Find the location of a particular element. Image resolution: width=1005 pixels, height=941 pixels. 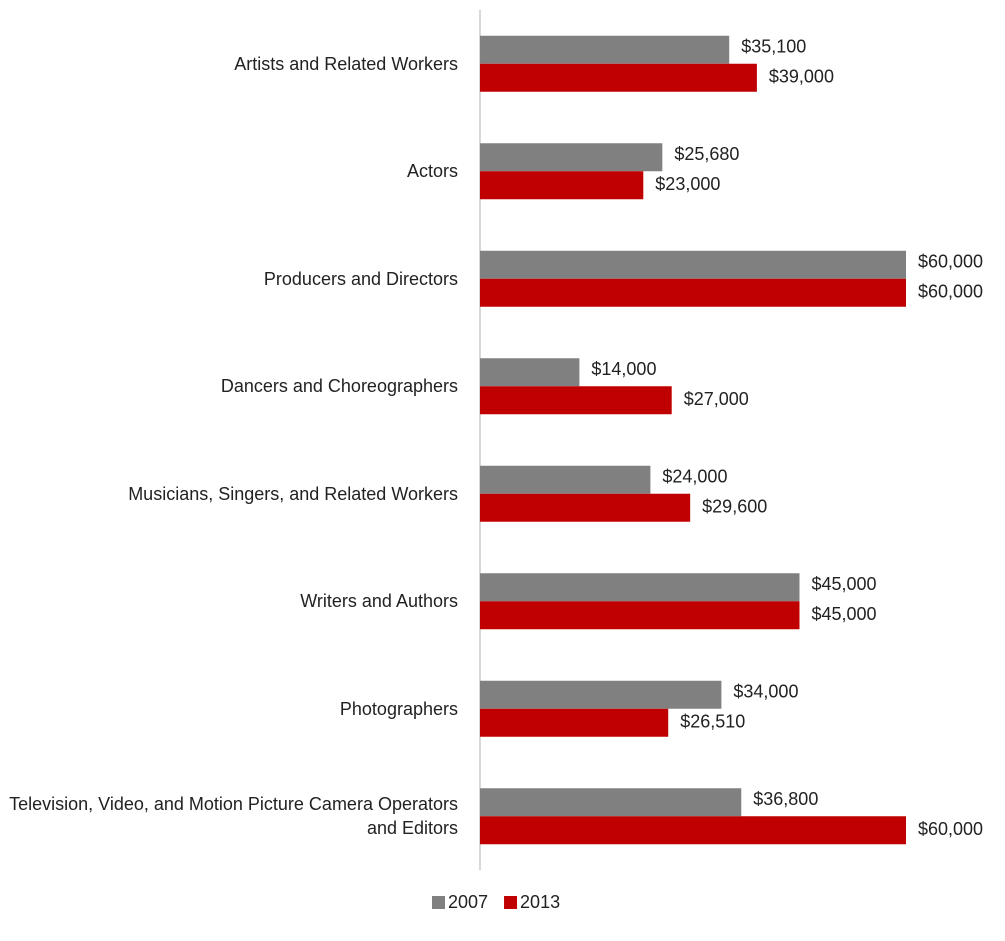

legend-label: 2013 is located at coordinates (540, 902).